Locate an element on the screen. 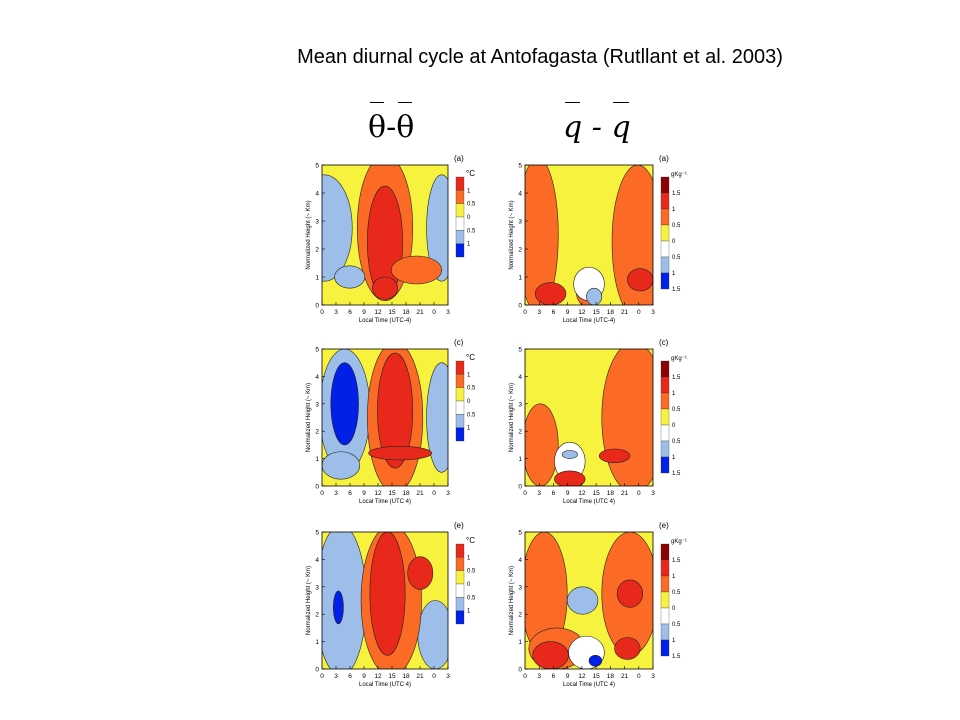 The width and height of the screenshot is (960, 720). colorbar-tick-label: 0 is located at coordinates (469, 218).